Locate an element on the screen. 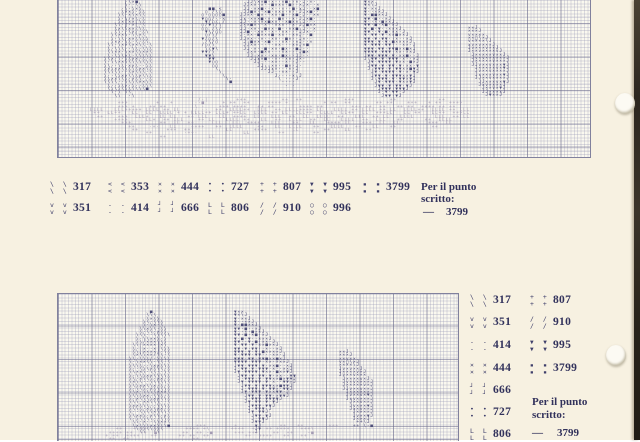 This screenshot has height=442, width=640. legend-item-806: L L L L 806 is located at coordinates (228, 209).